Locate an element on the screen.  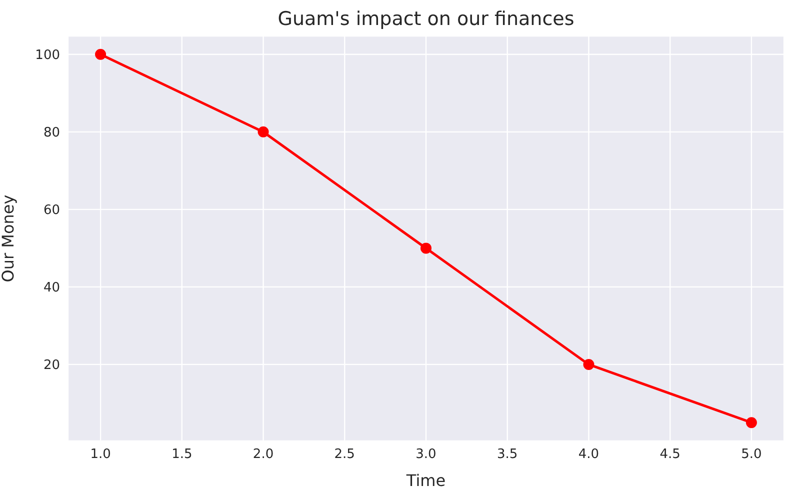
x-tick-label: 5.0 is located at coordinates (751, 454).